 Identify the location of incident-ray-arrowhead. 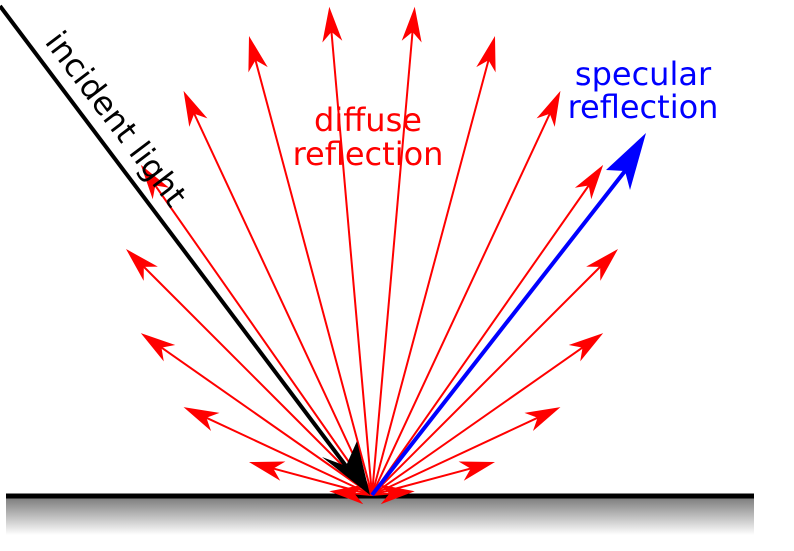
(346, 468).